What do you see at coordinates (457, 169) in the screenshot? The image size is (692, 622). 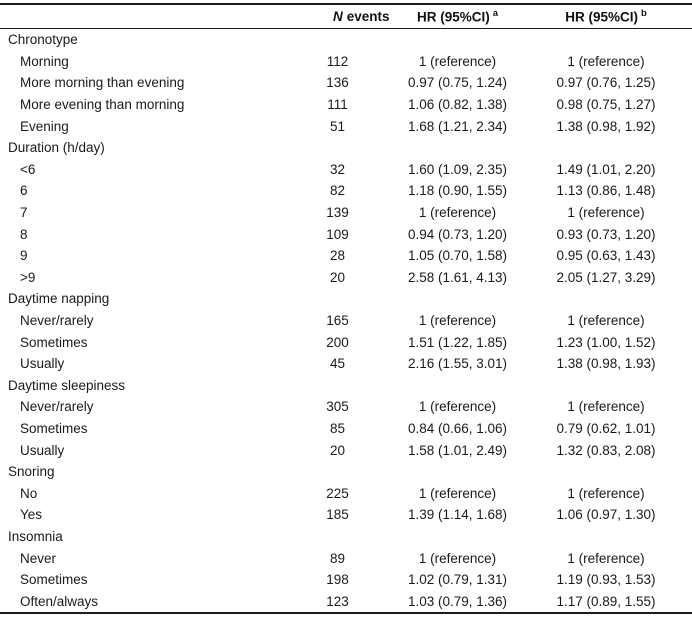 I see `hr-a-value: 1.60 (1.09, 2.35)` at bounding box center [457, 169].